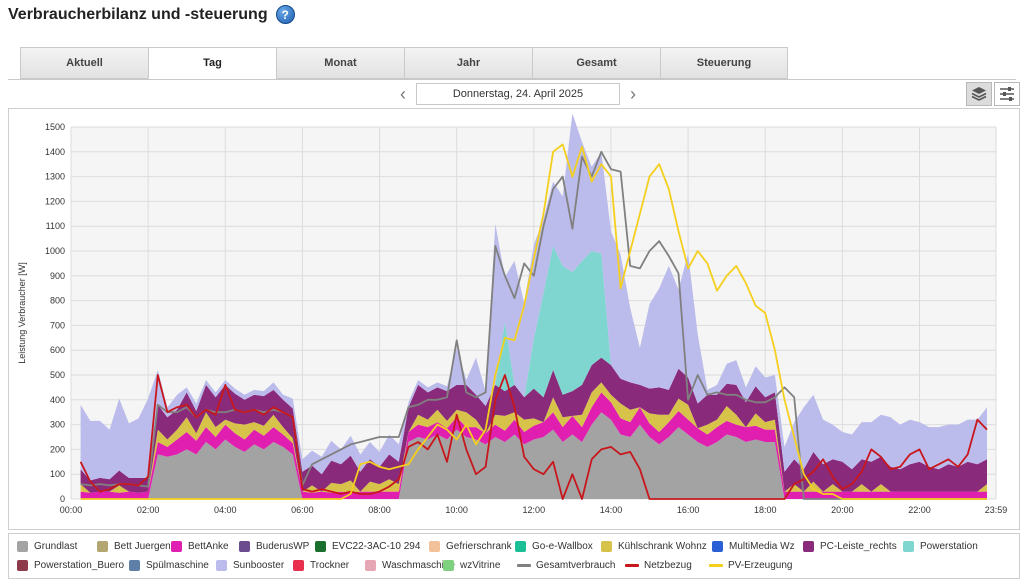  I want to click on y-tick-label: 1200, so click(55, 201).